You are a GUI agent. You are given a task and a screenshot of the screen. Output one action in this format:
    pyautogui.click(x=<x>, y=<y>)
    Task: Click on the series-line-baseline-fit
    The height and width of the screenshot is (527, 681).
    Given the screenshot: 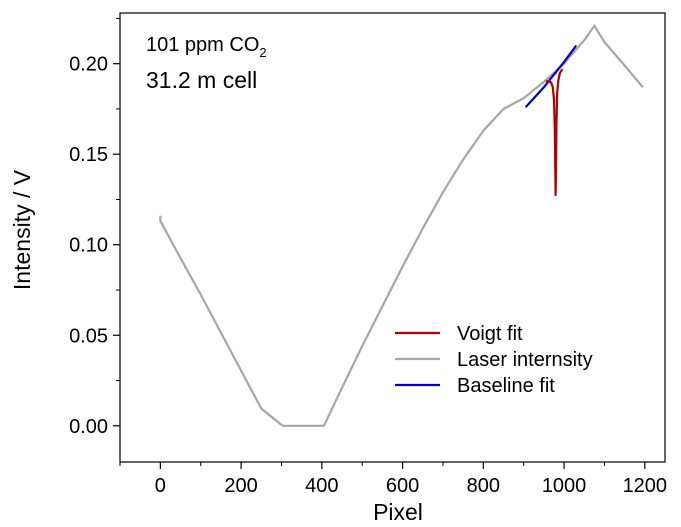 What is the action you would take?
    pyautogui.click(x=551, y=76)
    